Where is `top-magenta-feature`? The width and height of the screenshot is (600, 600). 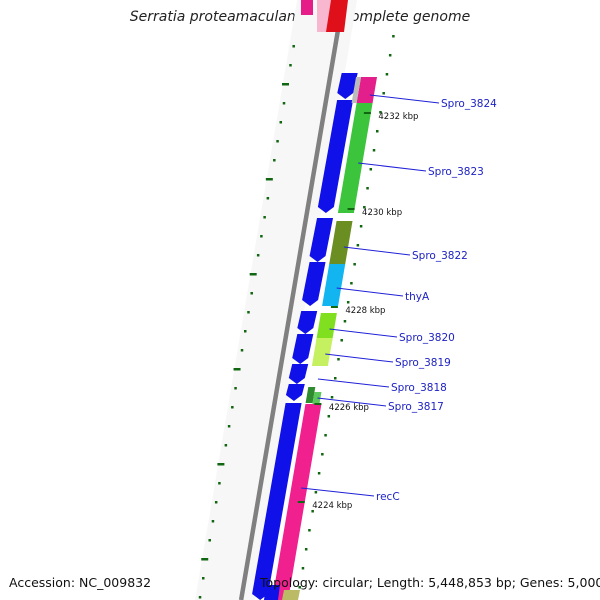
top-magenta-feature is located at coordinates (307, 7).